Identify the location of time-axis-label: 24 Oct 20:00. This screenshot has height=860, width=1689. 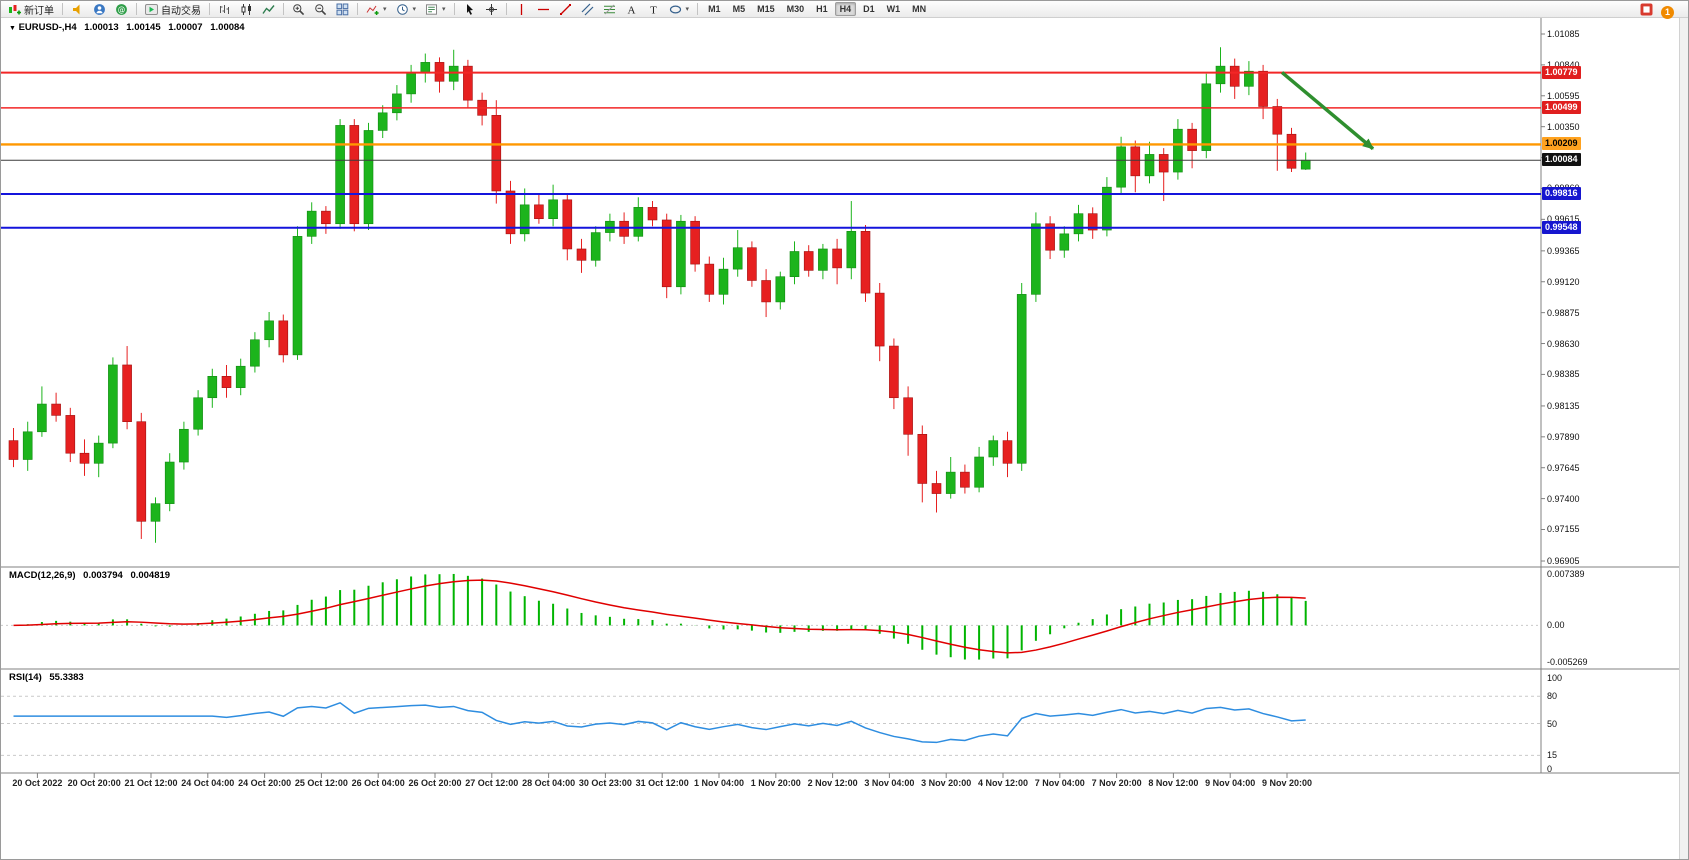
(265, 783).